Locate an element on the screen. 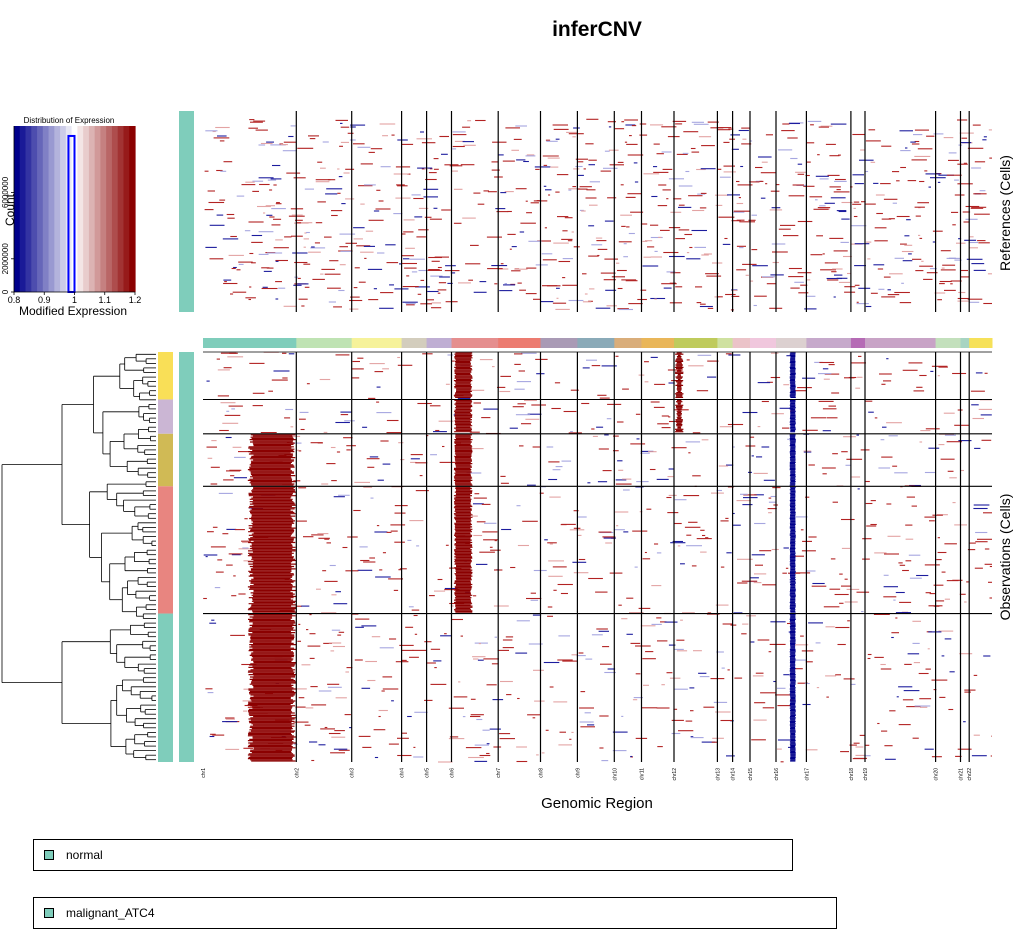 This screenshot has width=1017, height=939. chromosome-tick-chr14: chr14 is located at coordinates (734, 774).